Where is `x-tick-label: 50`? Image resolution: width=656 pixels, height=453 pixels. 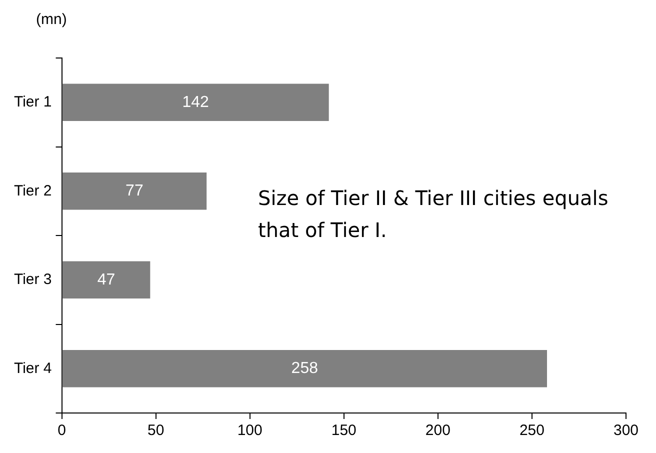
x-tick-label: 50 is located at coordinates (155, 431).